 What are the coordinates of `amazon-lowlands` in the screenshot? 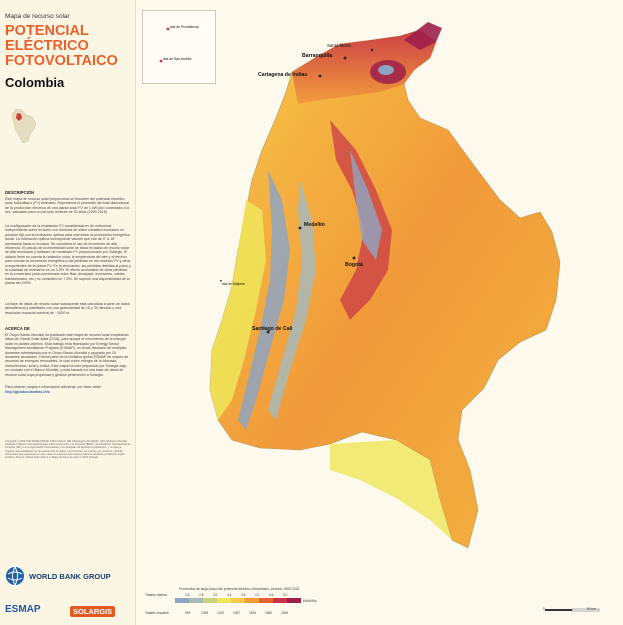 It's located at (391, 490).